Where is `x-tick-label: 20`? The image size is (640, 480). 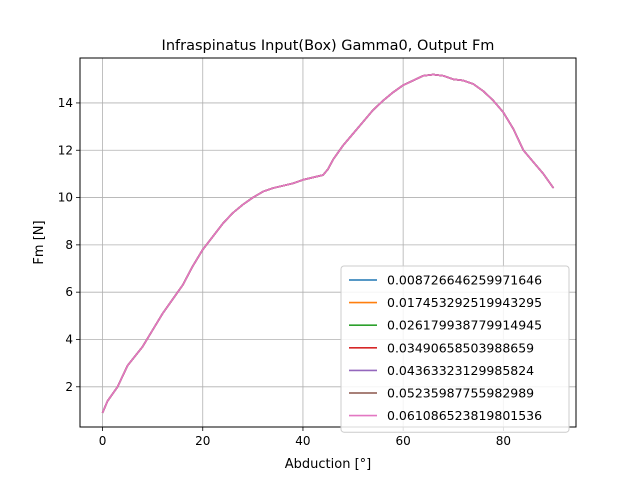
x-tick-label: 20 is located at coordinates (202, 441).